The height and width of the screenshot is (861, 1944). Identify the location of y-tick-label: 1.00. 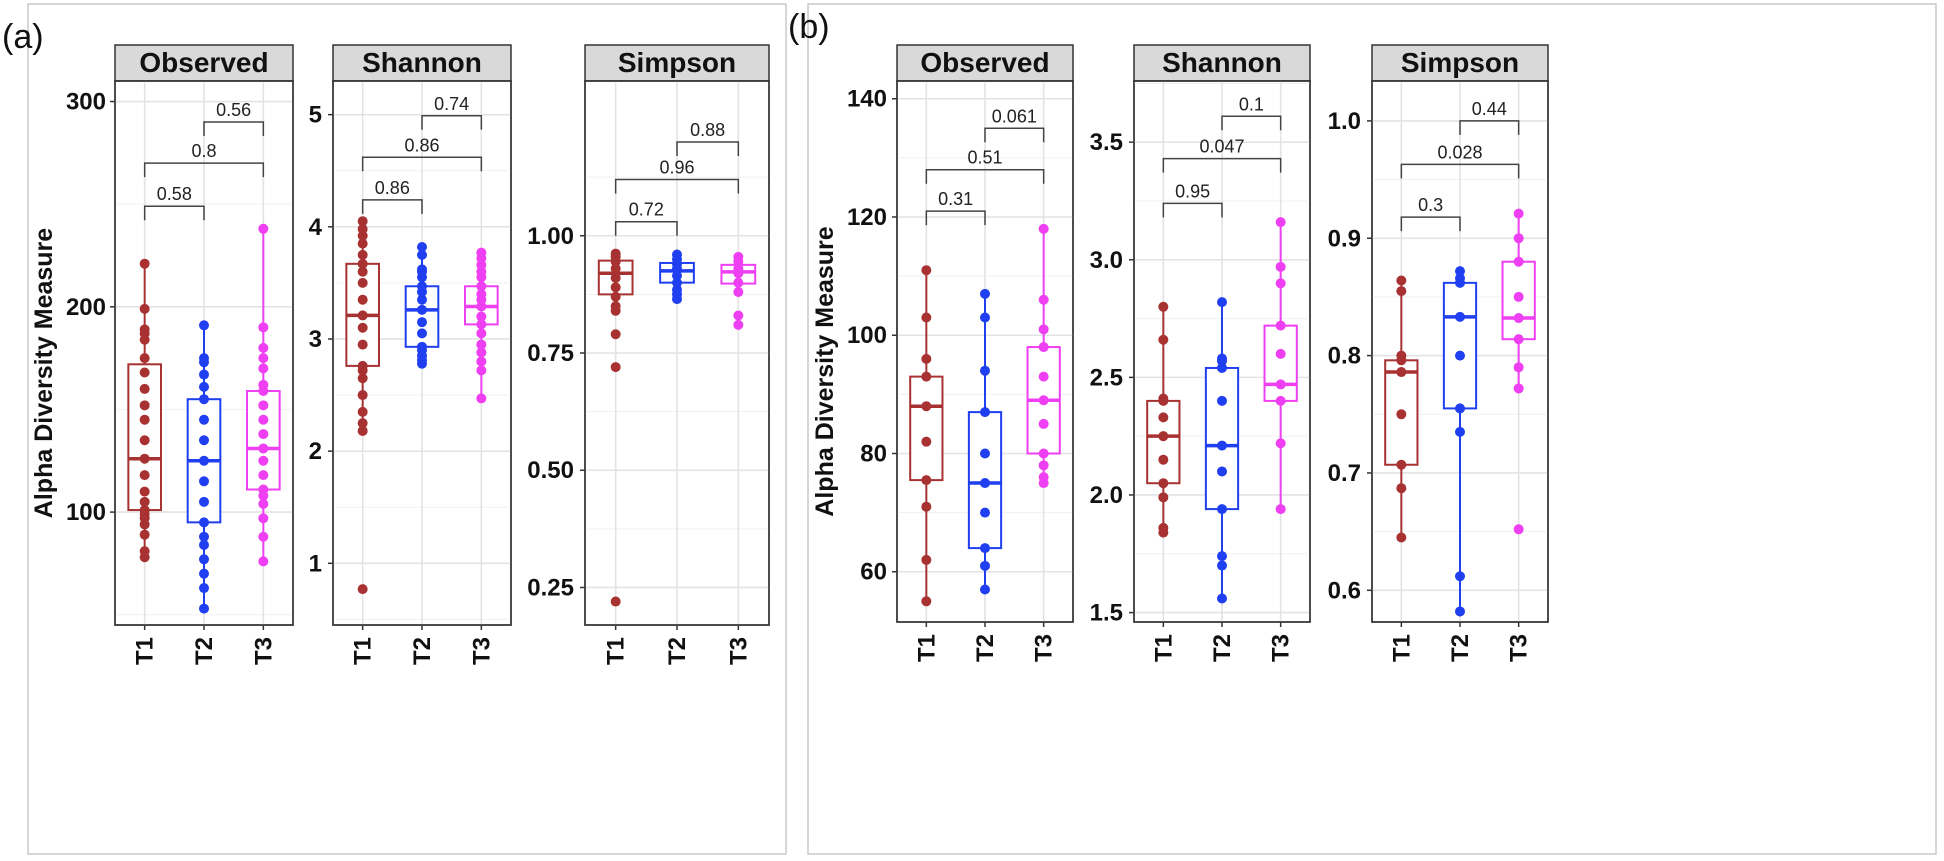
(550, 236).